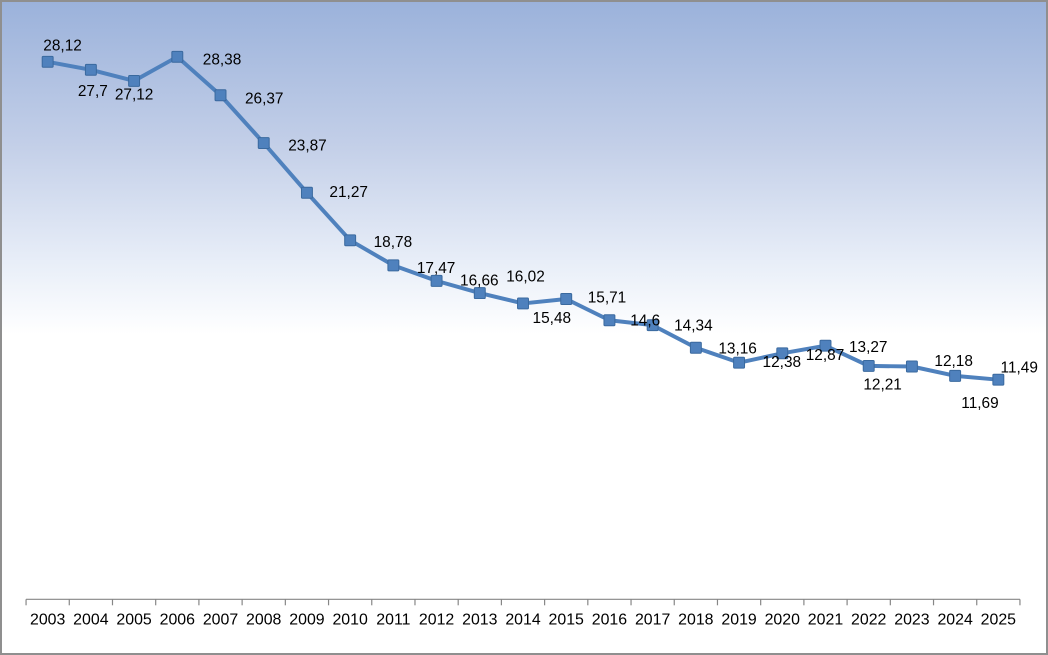 The width and height of the screenshot is (1048, 655). I want to click on x-axis-label: 2012, so click(437, 620).